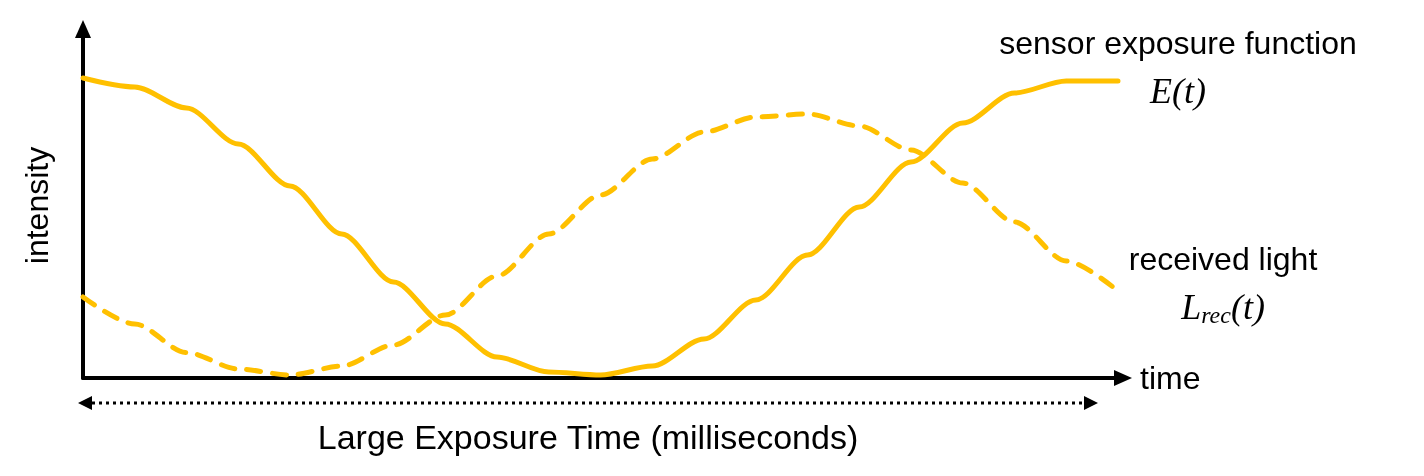 The image size is (1424, 476). I want to click on y-axis-title: intensity, so click(37, 205).